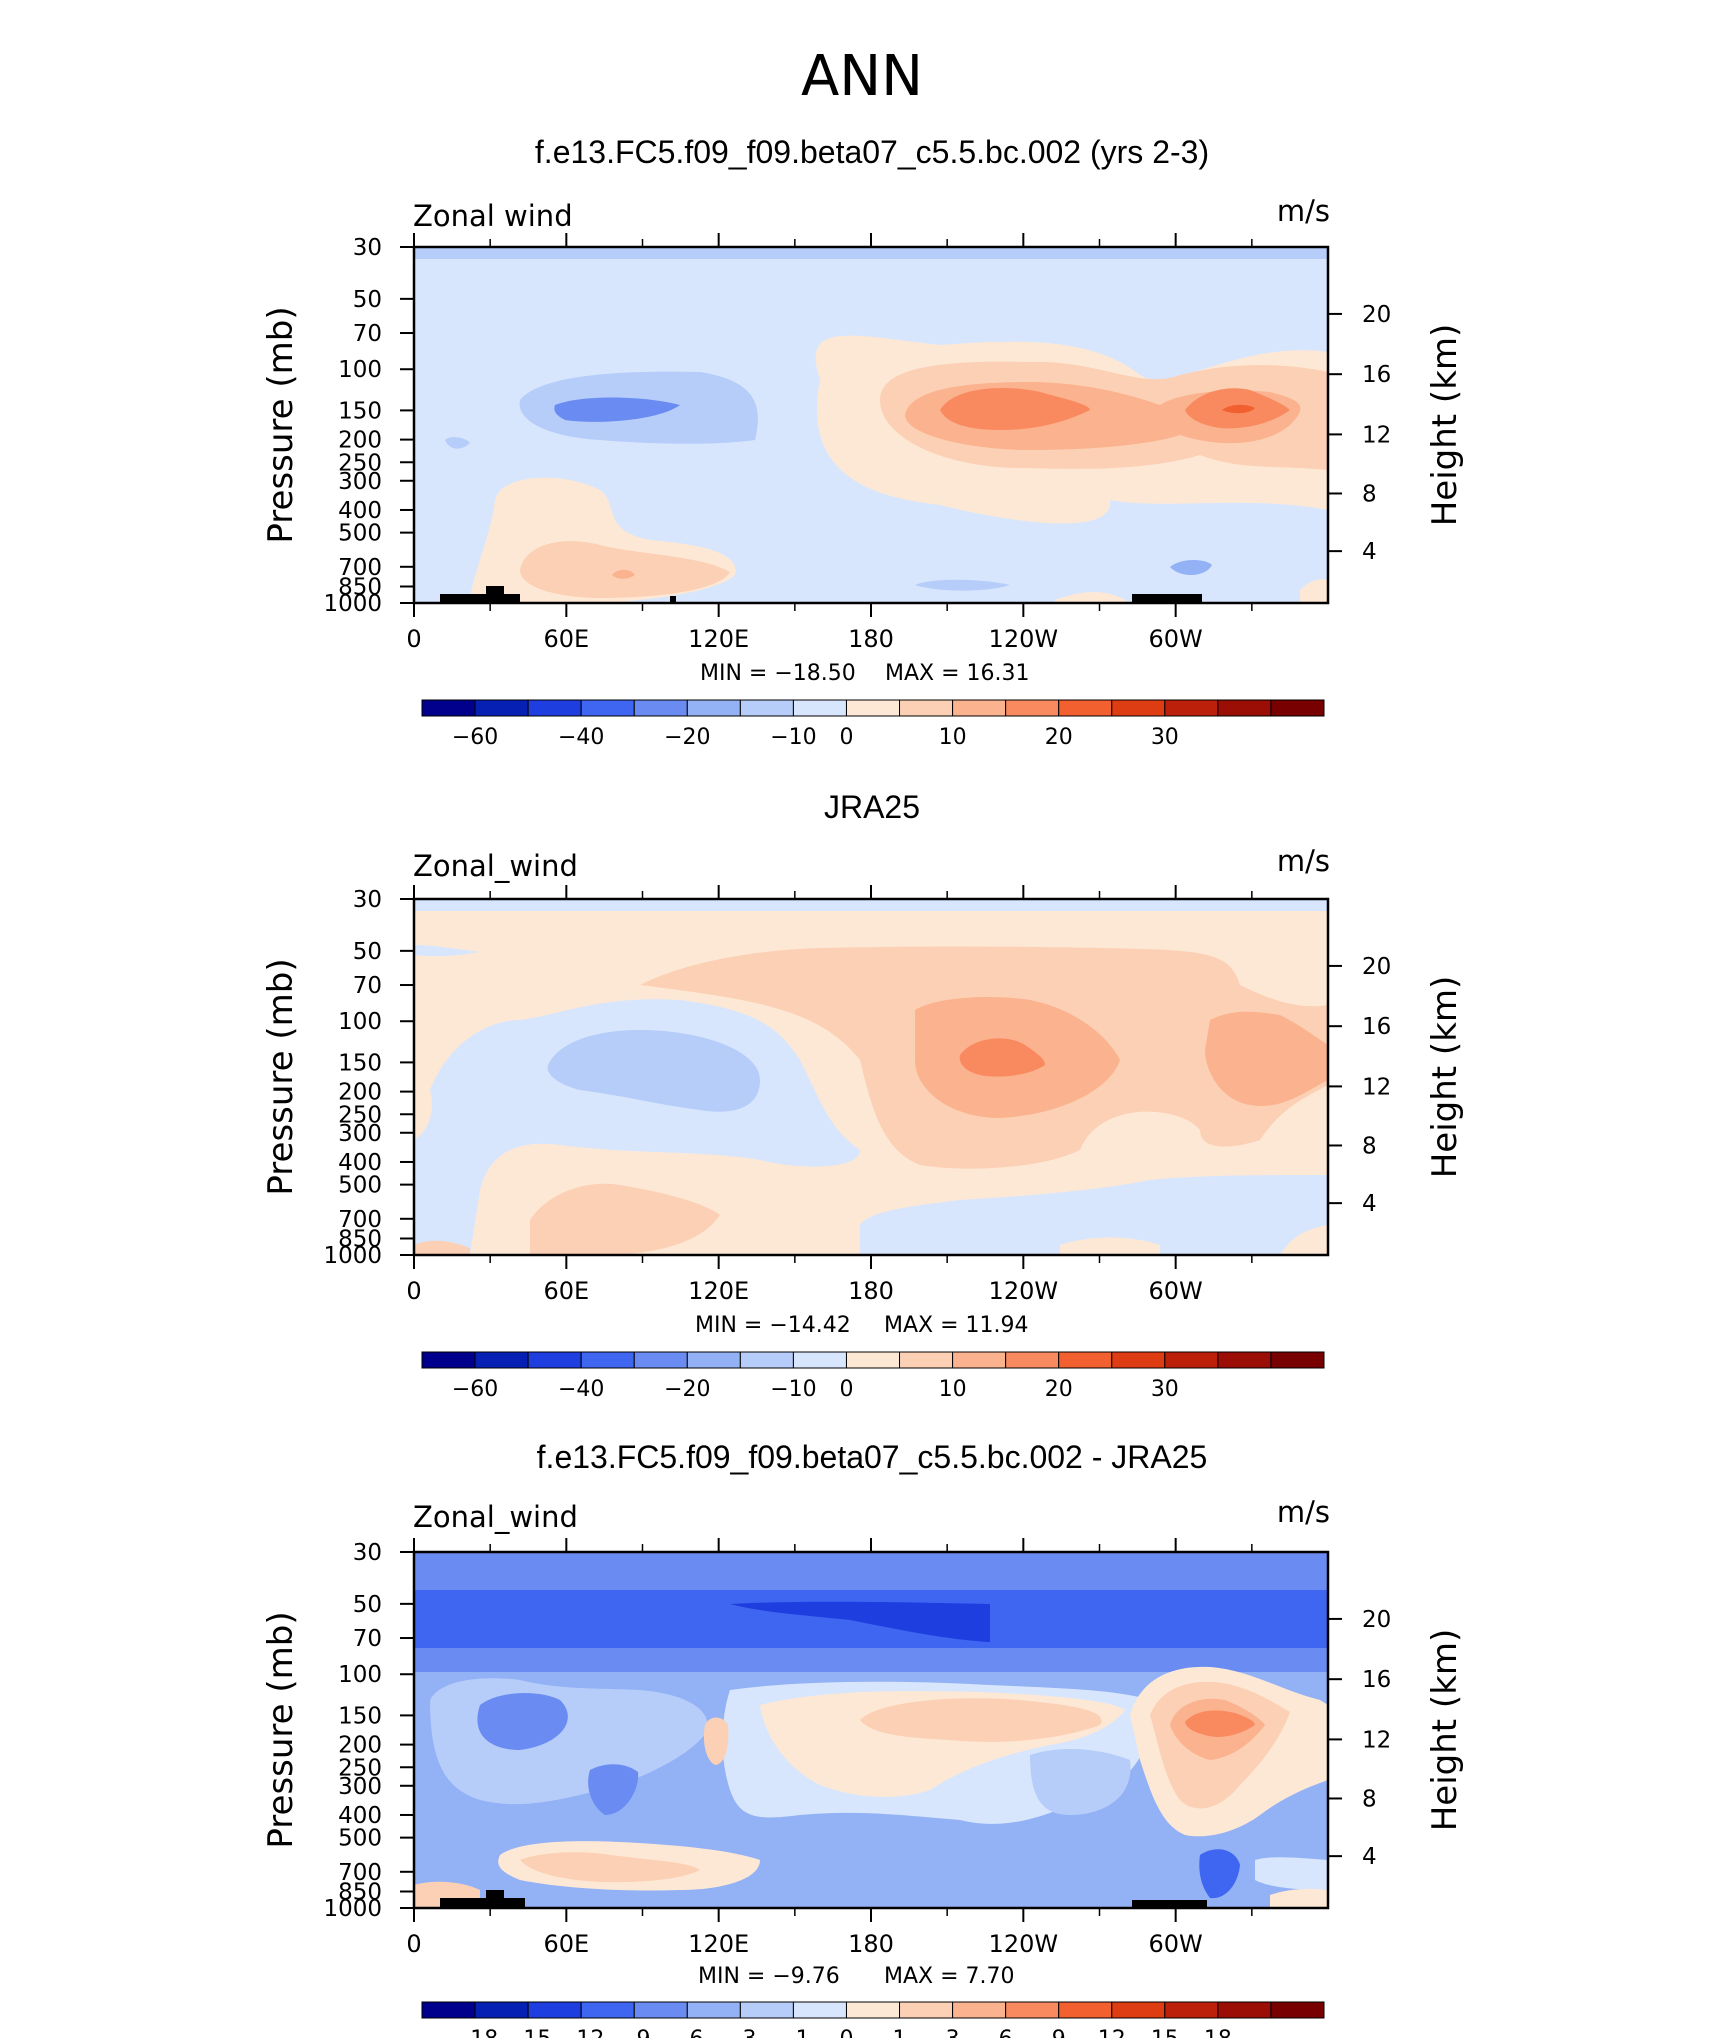 The width and height of the screenshot is (1710, 2038). I want to click on panel-title: JRA25, so click(872, 807).